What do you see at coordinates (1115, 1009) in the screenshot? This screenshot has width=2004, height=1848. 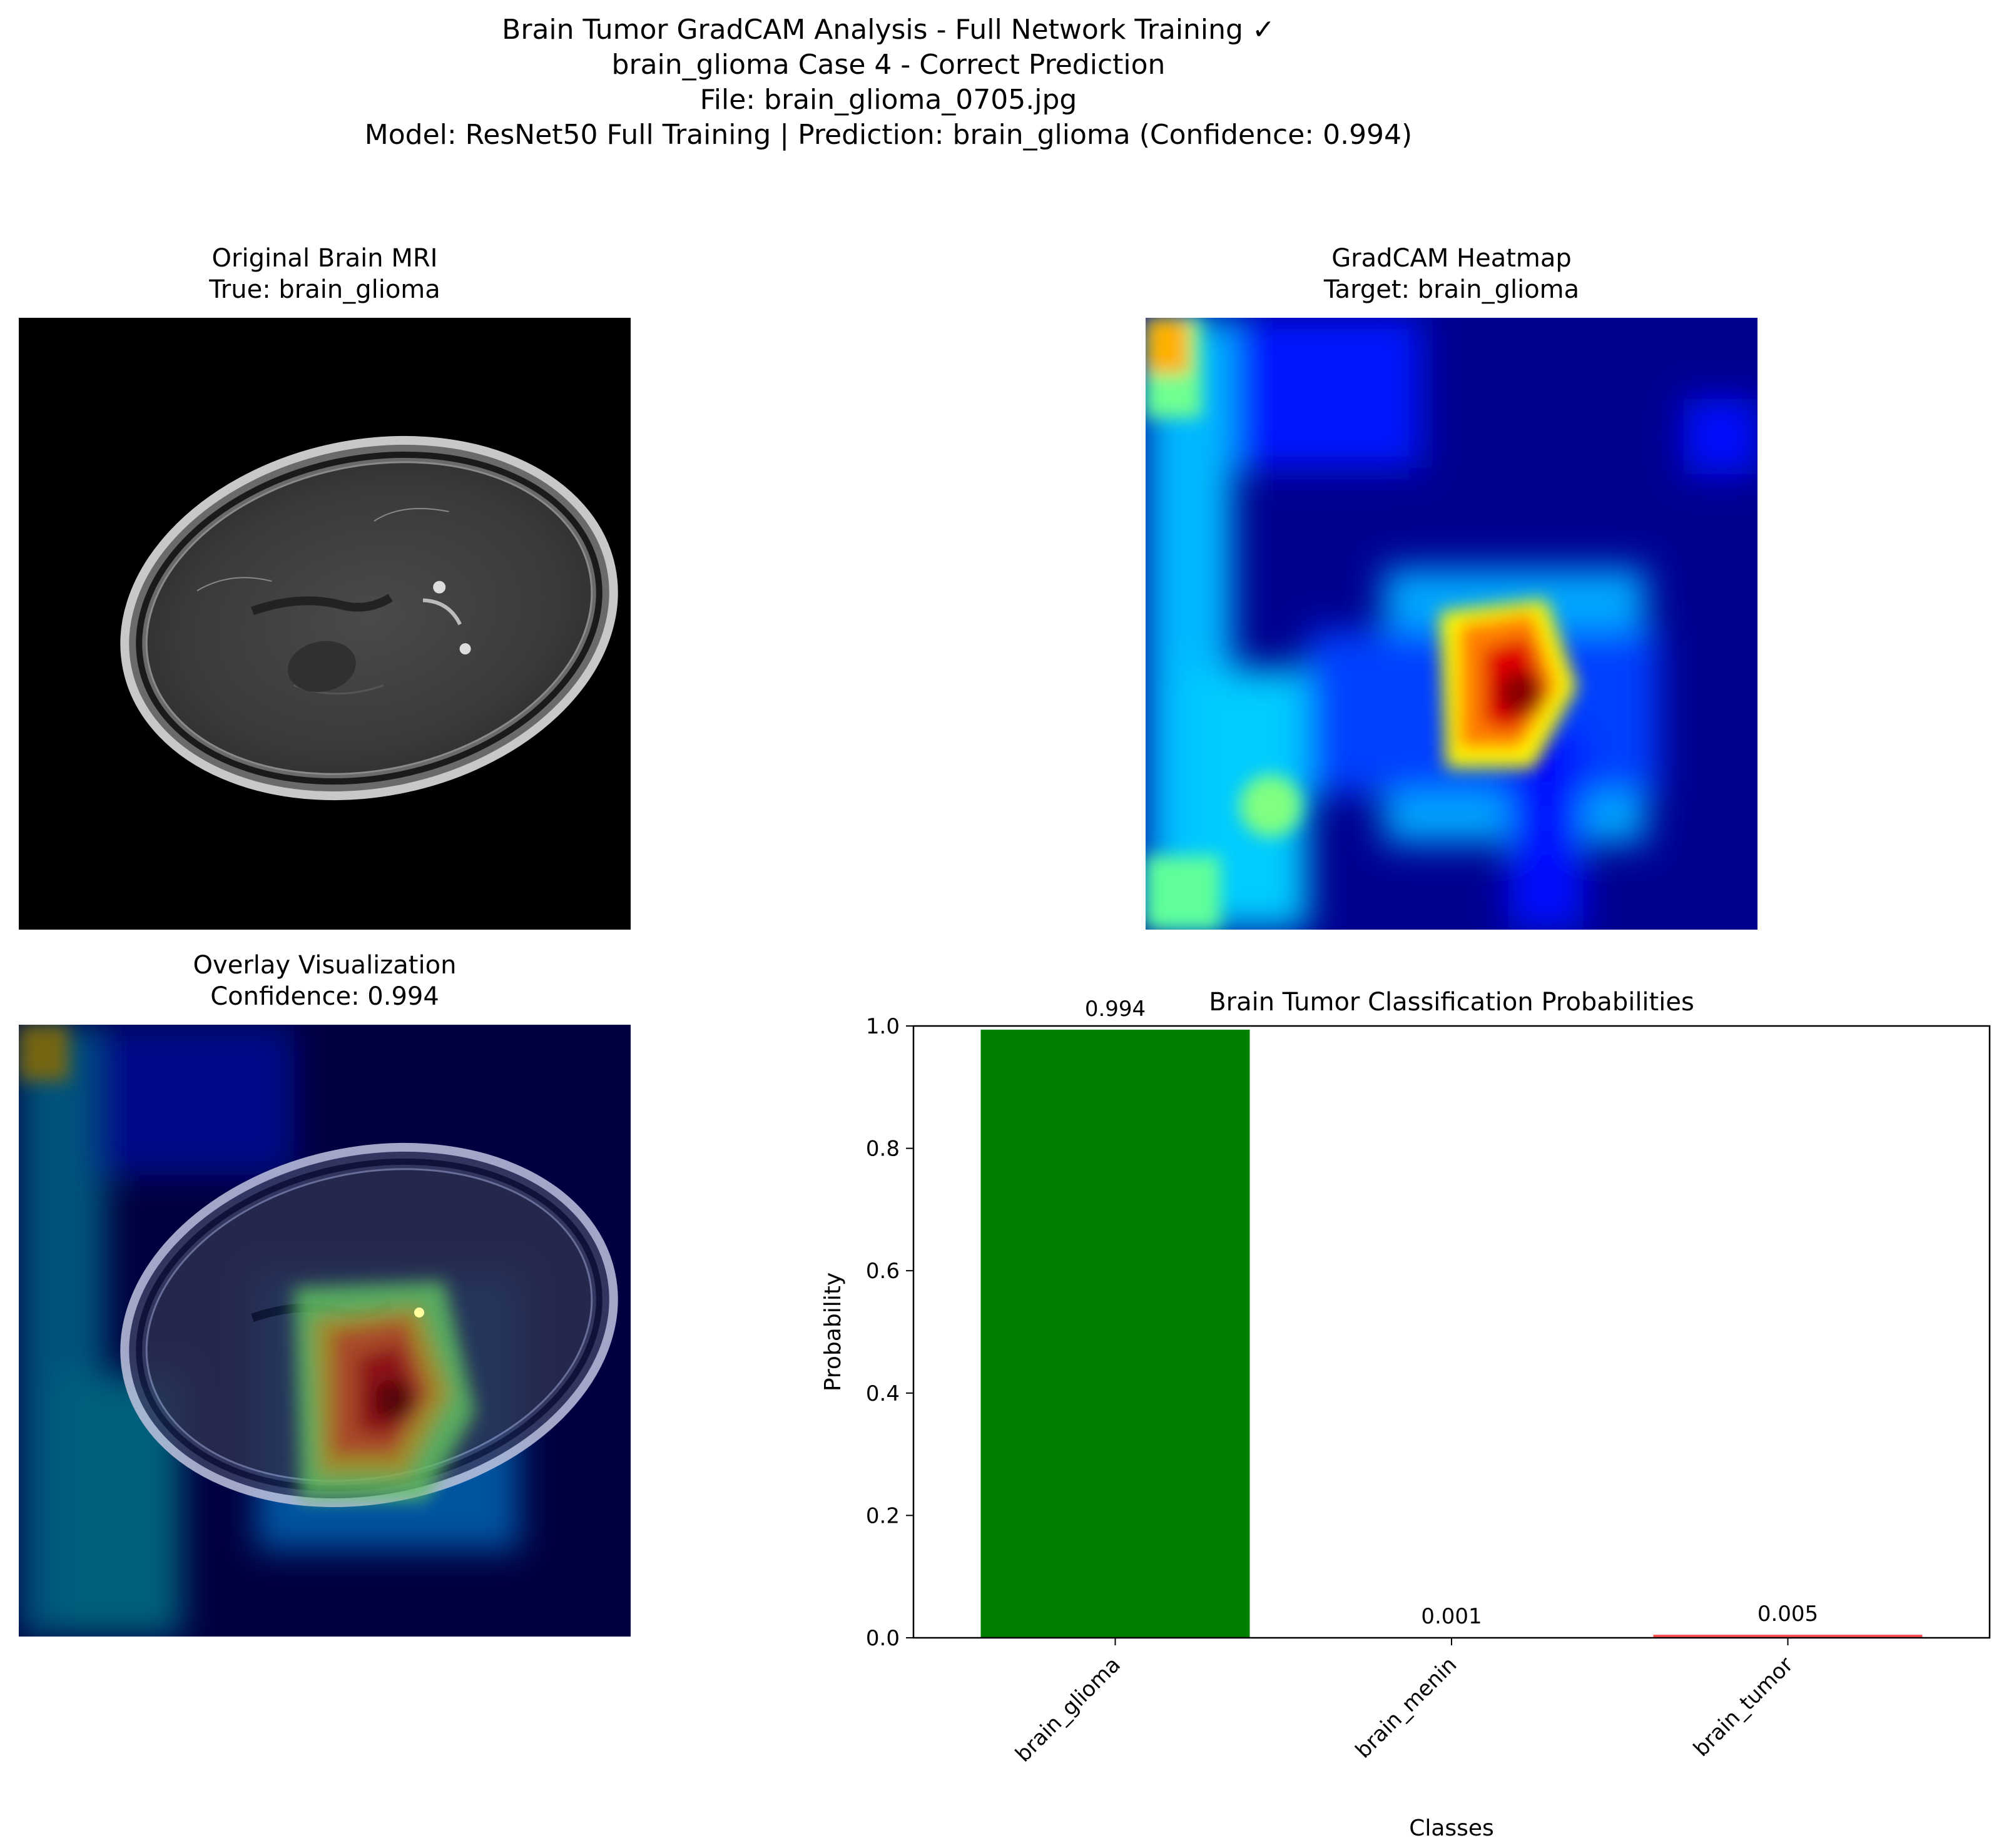 I see `value-label-brain-glioma: 0.994` at bounding box center [1115, 1009].